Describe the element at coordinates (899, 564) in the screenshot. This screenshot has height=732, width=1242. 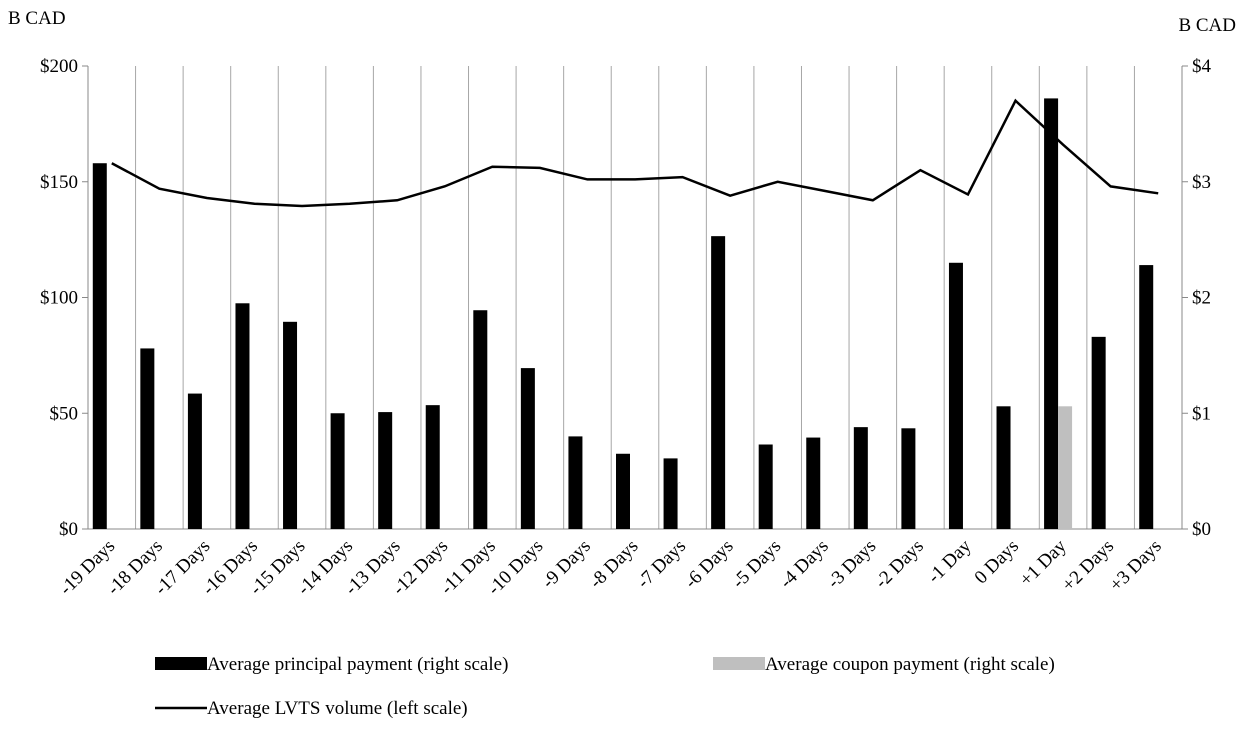
I see `x-tick-label: -2 Days` at that location.